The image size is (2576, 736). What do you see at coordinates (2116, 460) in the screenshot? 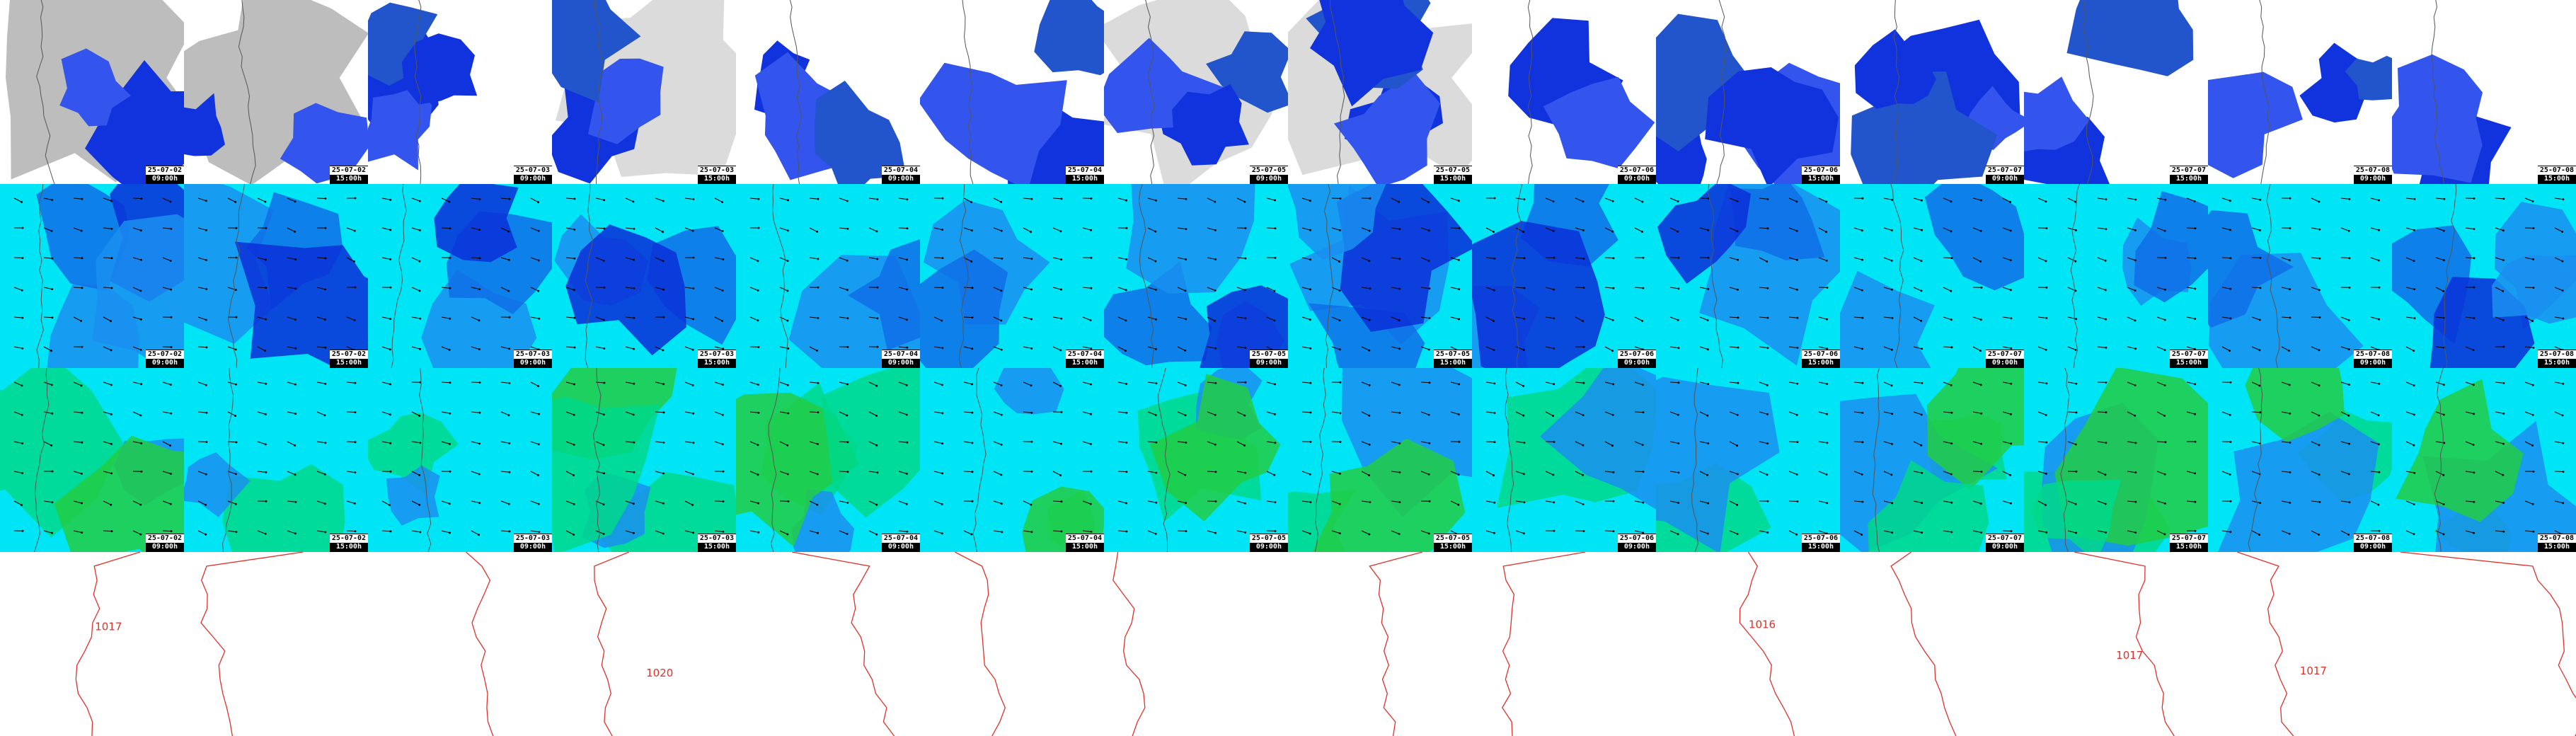
I see `map-panel-wind-lower-12: 25-07-07 15:00h` at bounding box center [2116, 460].